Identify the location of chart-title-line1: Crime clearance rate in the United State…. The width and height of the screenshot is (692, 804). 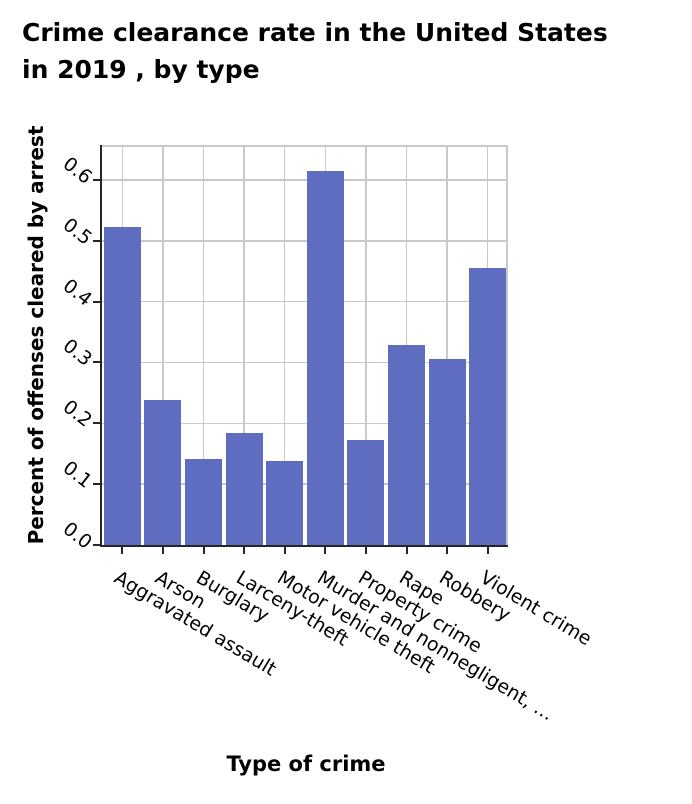
(315, 32).